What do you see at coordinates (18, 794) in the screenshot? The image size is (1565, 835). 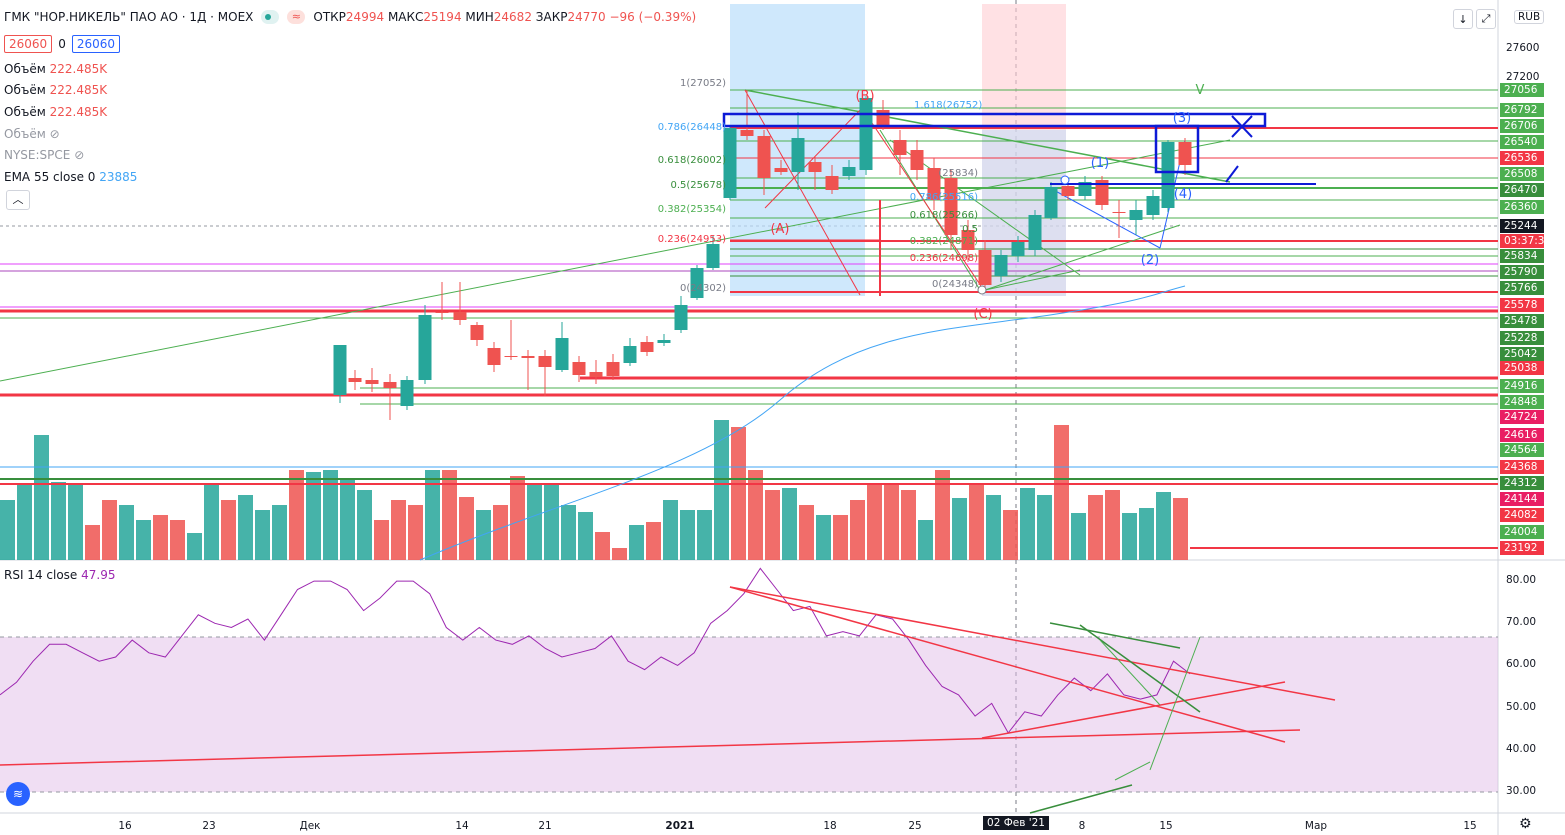 I see `tradingview-logo: ≋` at bounding box center [18, 794].